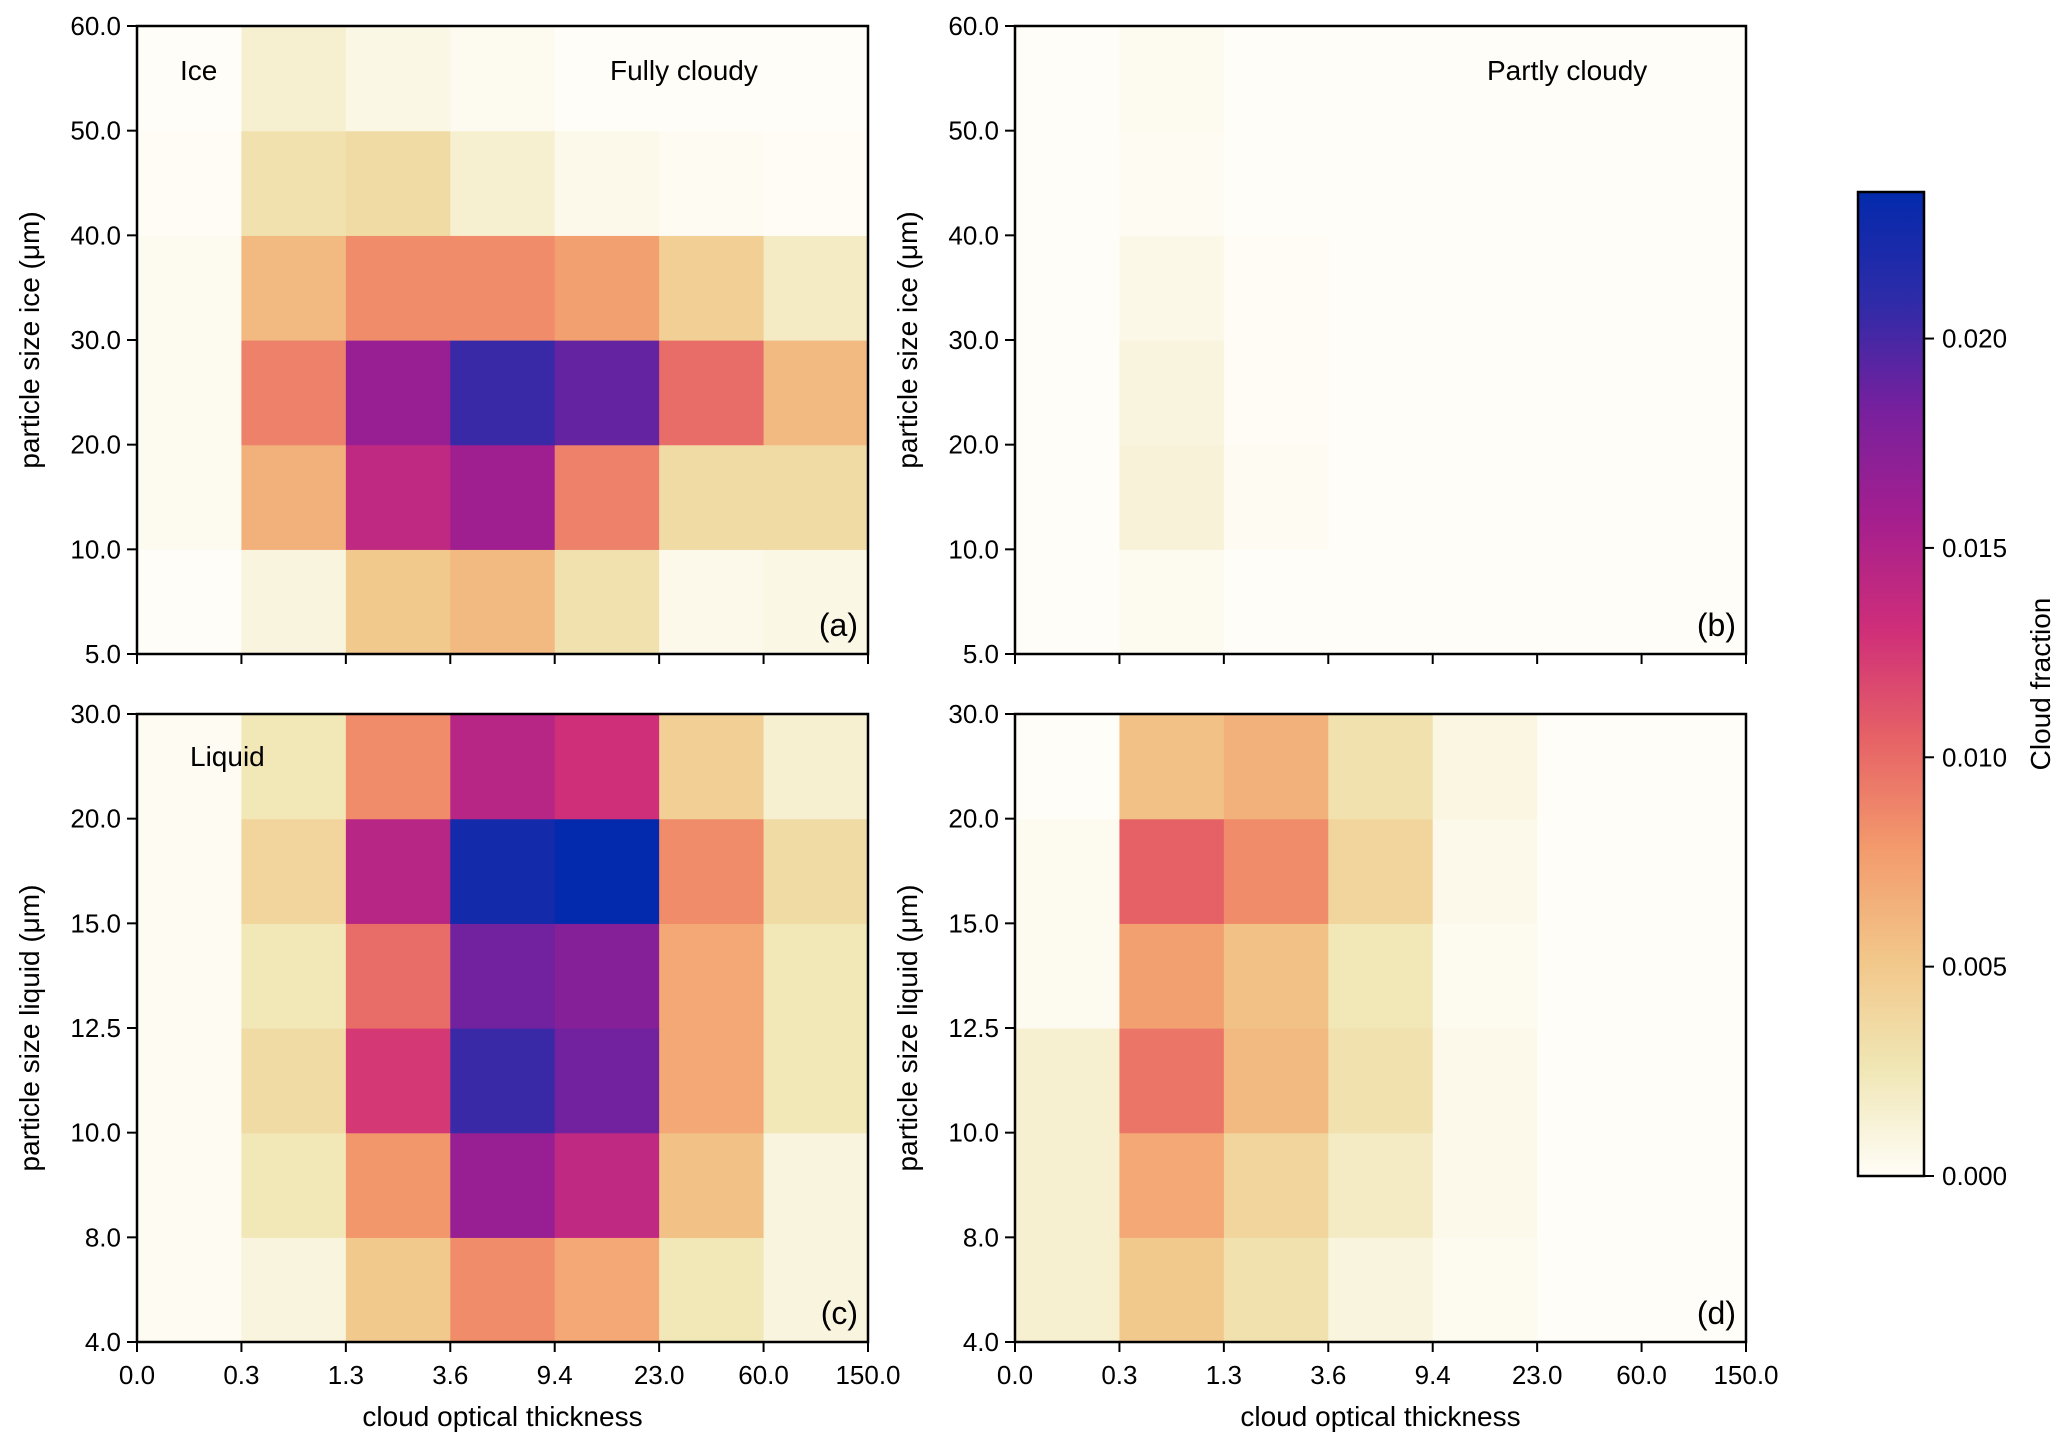  I want to click on colorbar-tick-label: 0.000, so click(1974, 1176).